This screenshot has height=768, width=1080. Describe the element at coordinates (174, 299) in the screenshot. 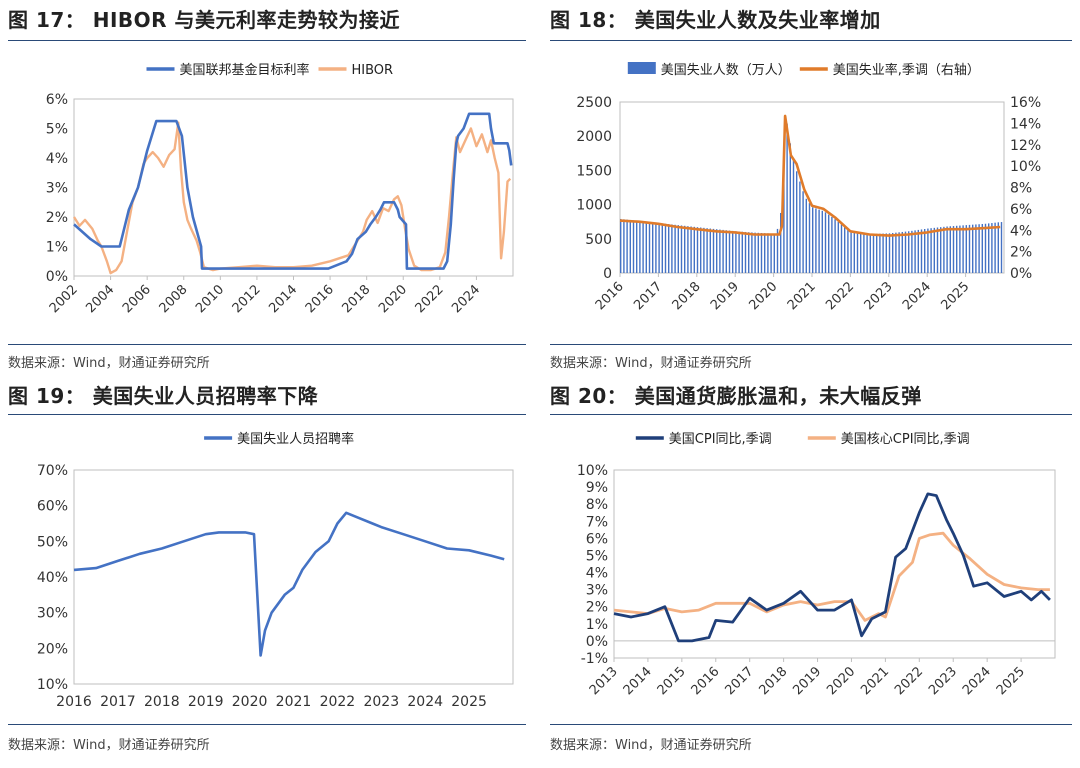

I see `x-tick-label: 2008` at that location.